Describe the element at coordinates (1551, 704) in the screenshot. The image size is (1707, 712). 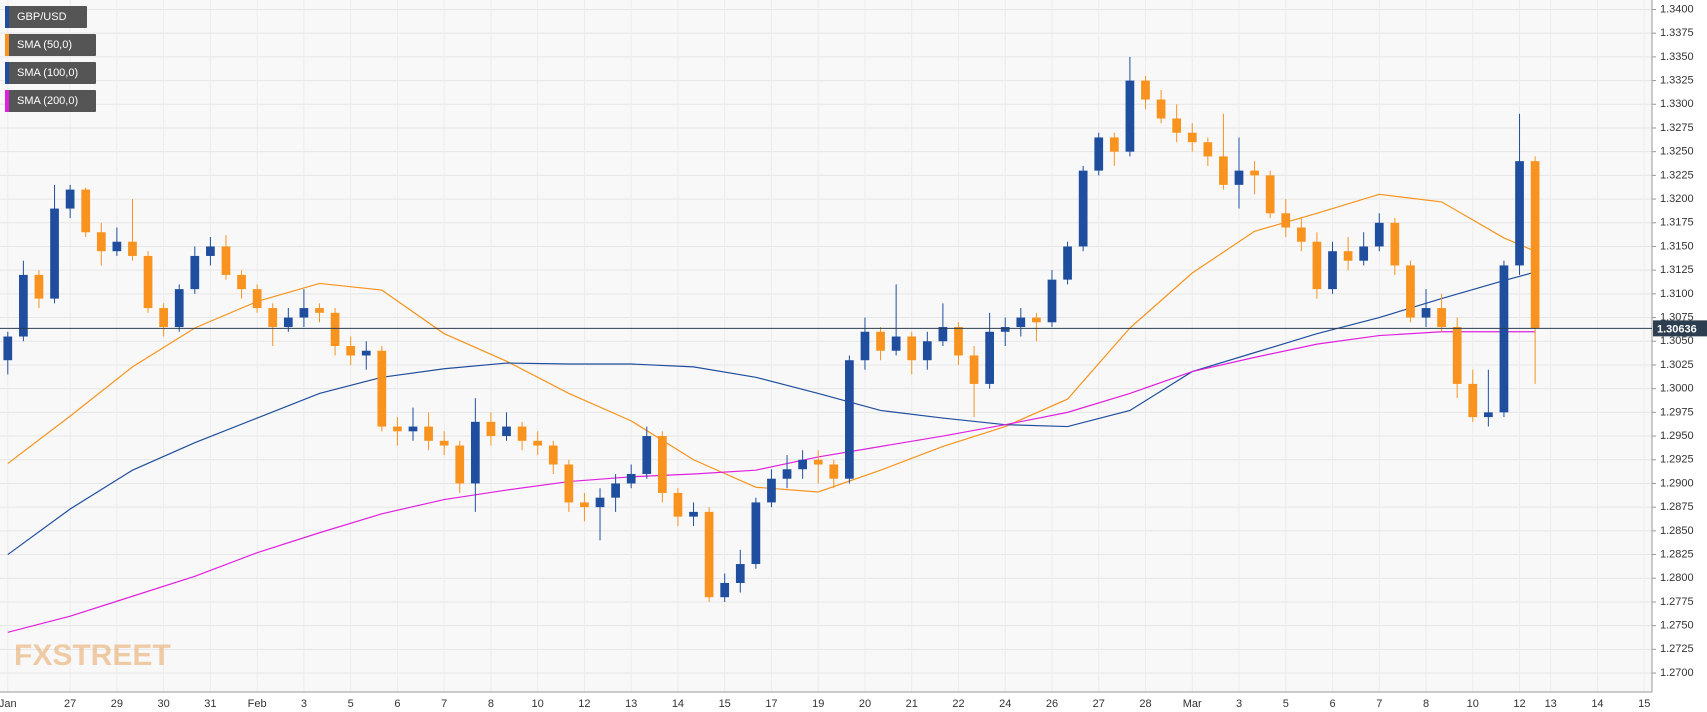
I see `x-tick-label: 13` at that location.